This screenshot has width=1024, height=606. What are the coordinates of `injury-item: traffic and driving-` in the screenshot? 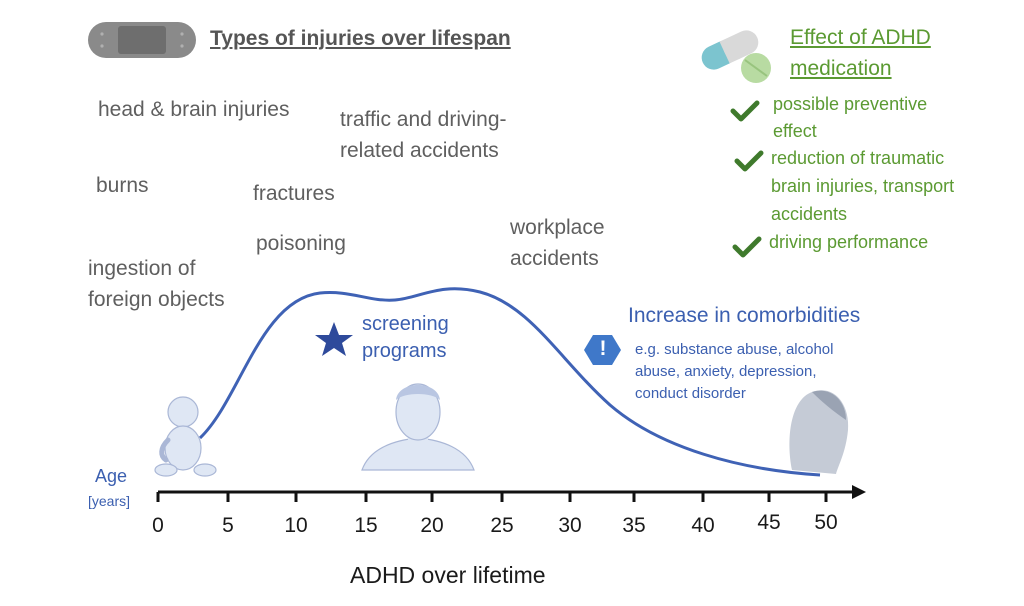 It's located at (423, 119).